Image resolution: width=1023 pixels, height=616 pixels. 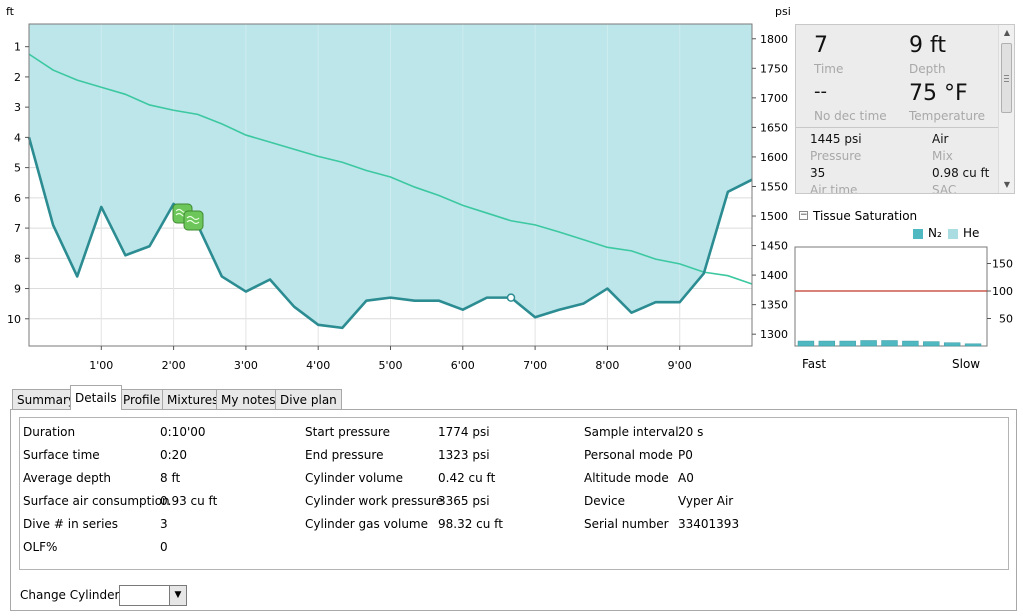 I want to click on cursor-marker, so click(x=511, y=297).